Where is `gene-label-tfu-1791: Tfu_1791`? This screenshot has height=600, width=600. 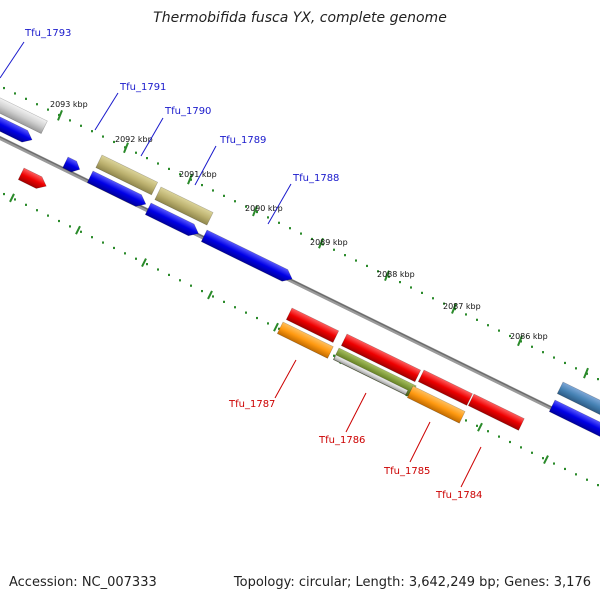
gene-label-tfu-1791: Tfu_1791 is located at coordinates (142, 87).